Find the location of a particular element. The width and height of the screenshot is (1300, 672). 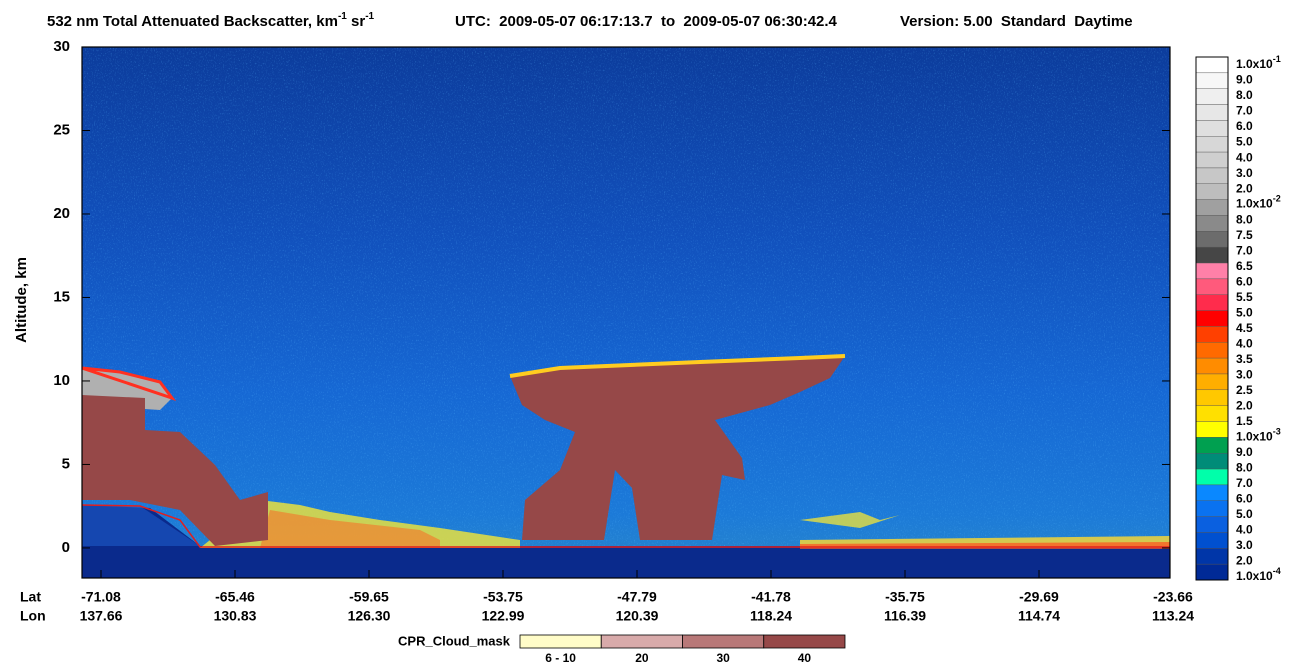

colorbar-label: 6.5 is located at coordinates (1244, 266).